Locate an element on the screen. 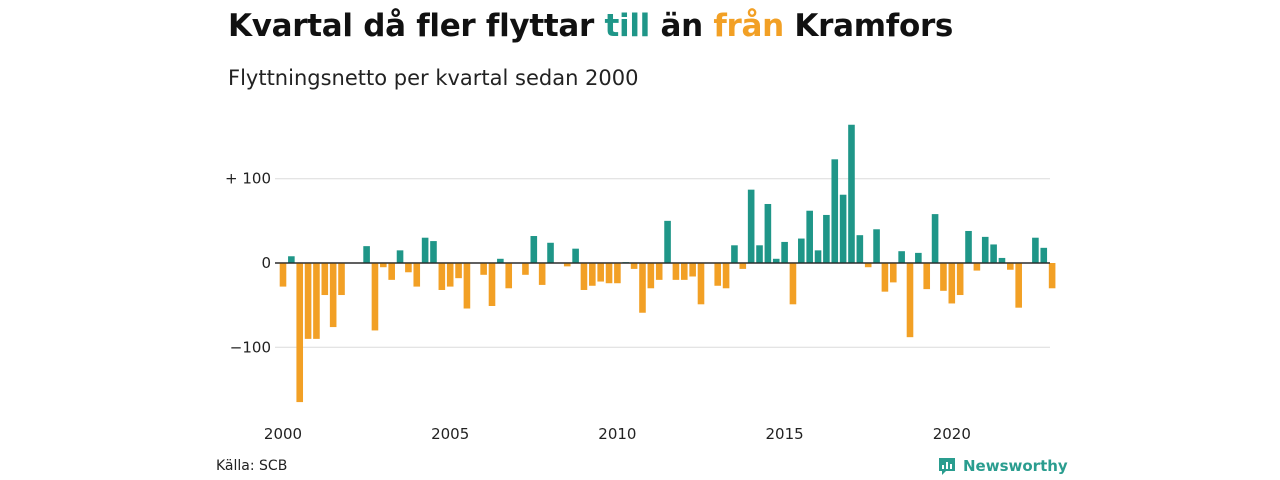 This screenshot has height=480, width=1280. bar-2005-q2 is located at coordinates (458, 271).